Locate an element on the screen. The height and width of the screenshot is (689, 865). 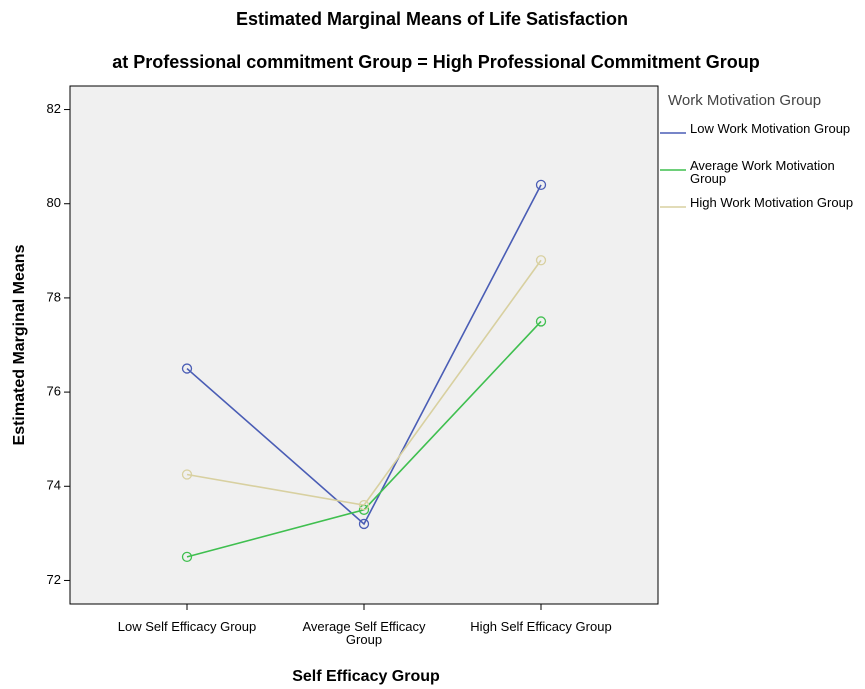
legend-label: High Work Motivation Group is located at coordinates (772, 202).